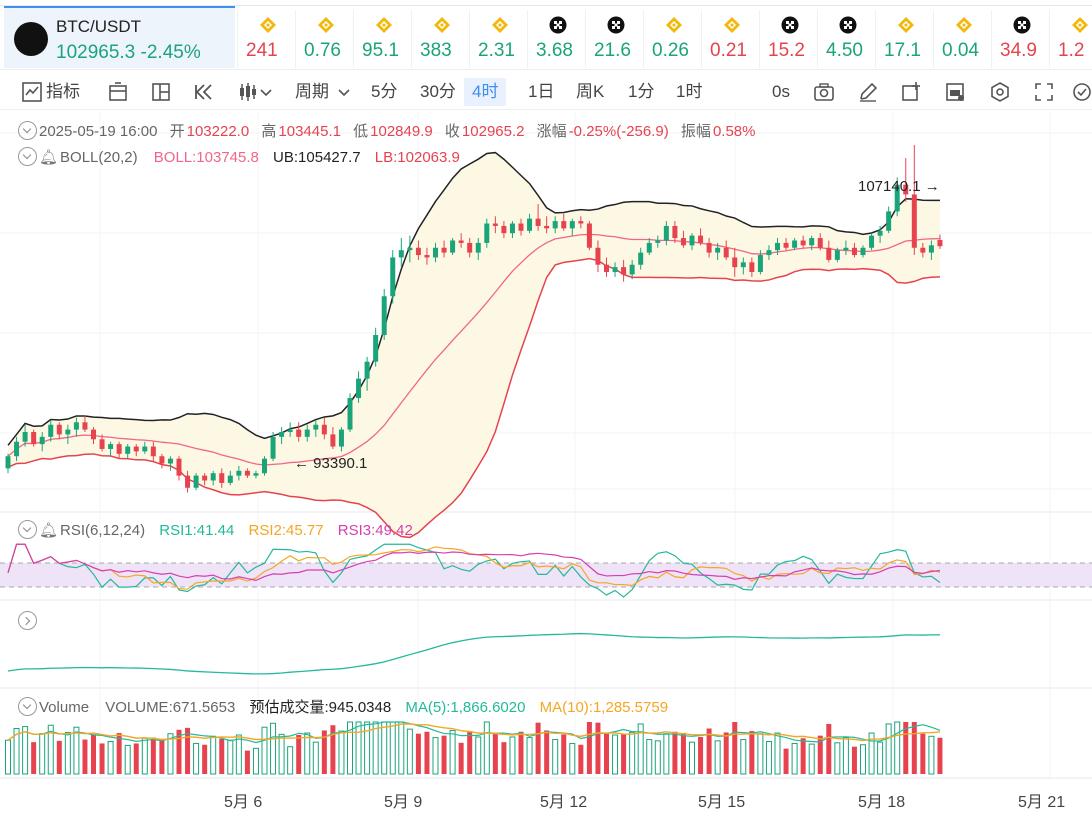 Image resolution: width=1092 pixels, height=816 pixels. Describe the element at coordinates (119, 37) in the screenshot. I see `main-symbol-tab: BTC/USDT 102965.3 -2.45%` at that location.